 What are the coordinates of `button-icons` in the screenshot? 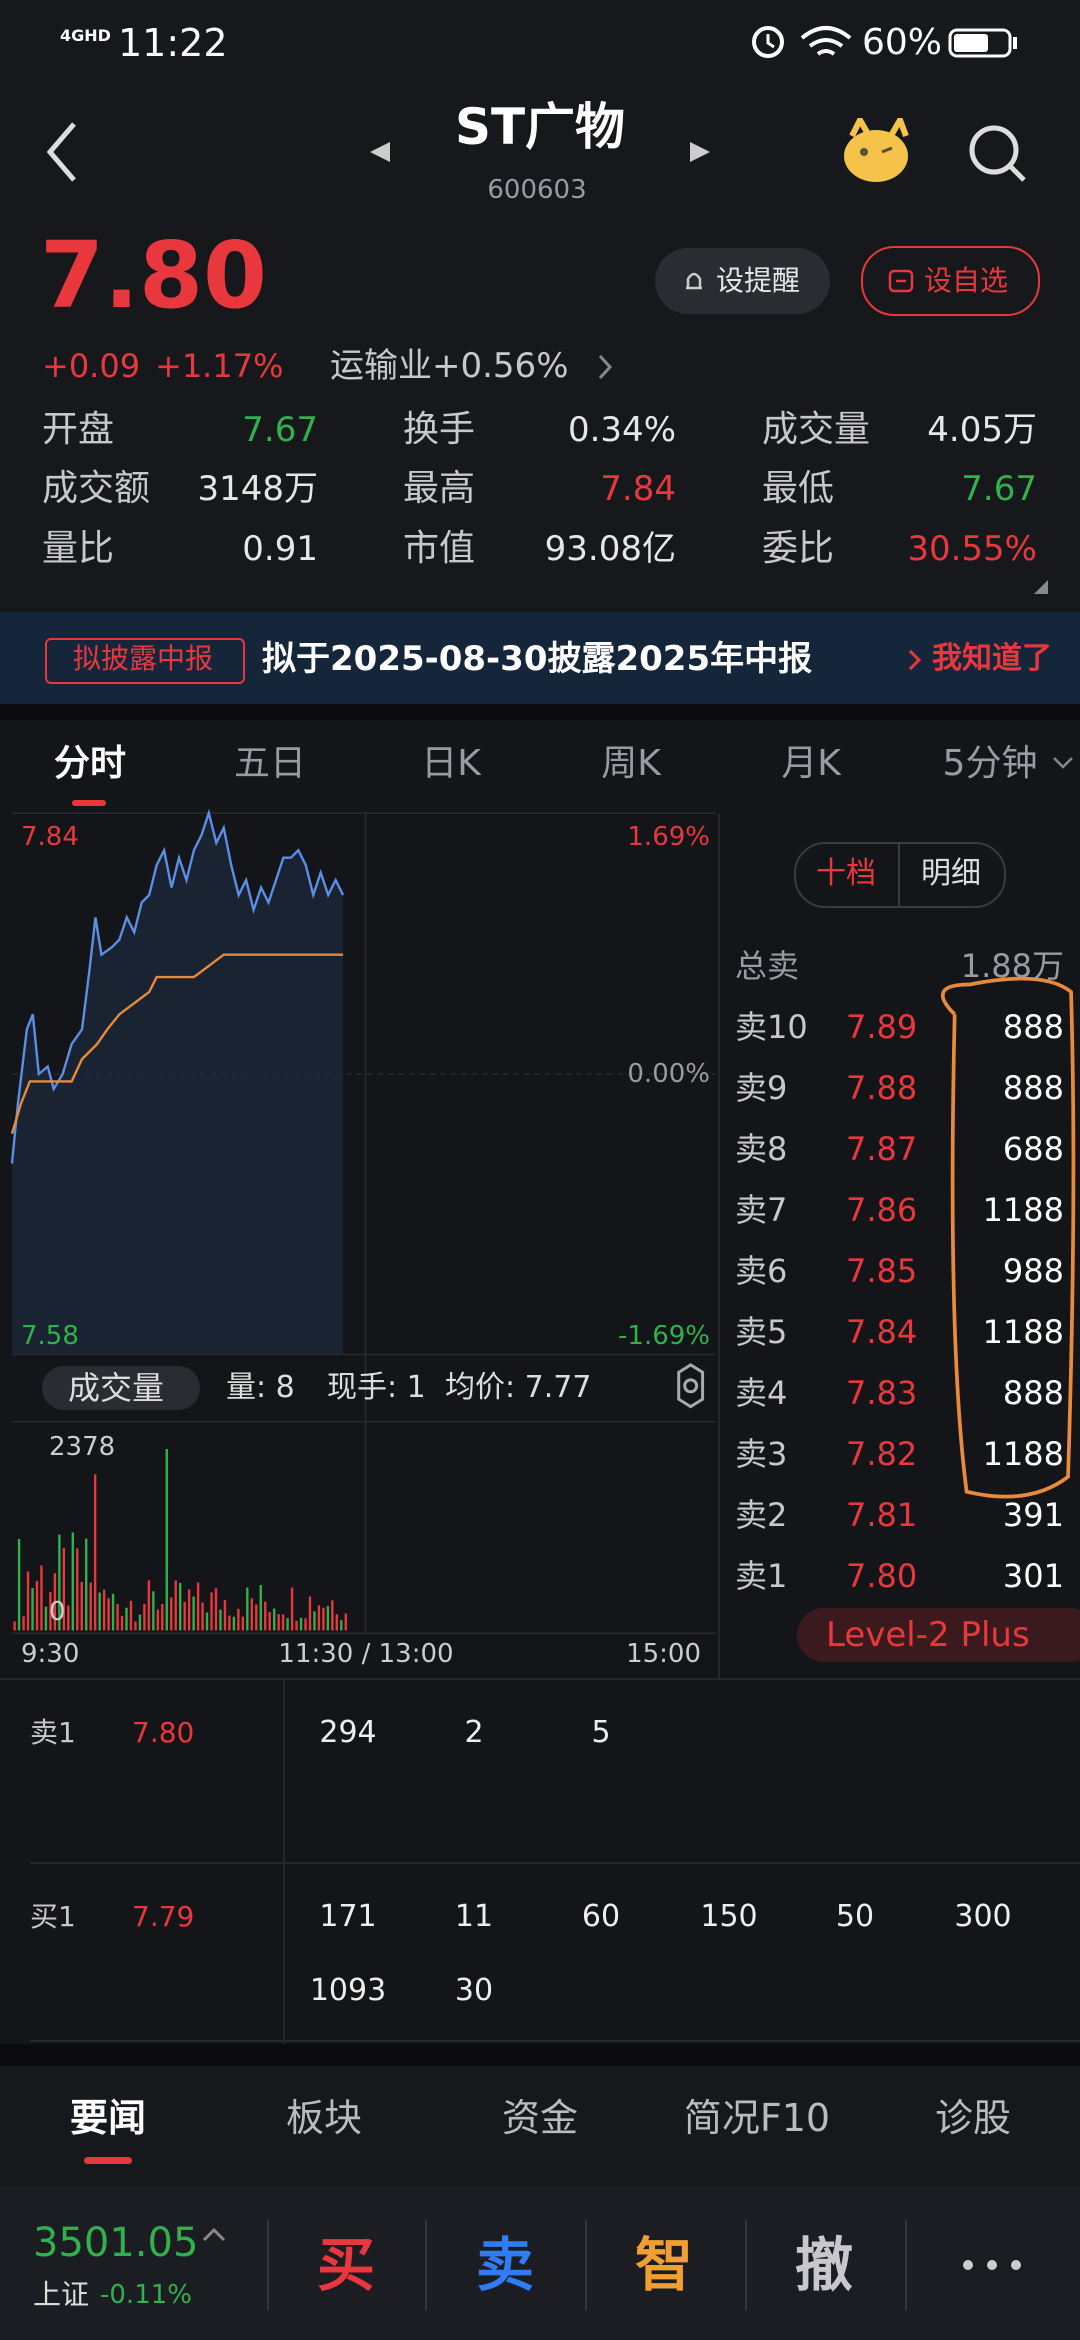 It's located at (800, 281).